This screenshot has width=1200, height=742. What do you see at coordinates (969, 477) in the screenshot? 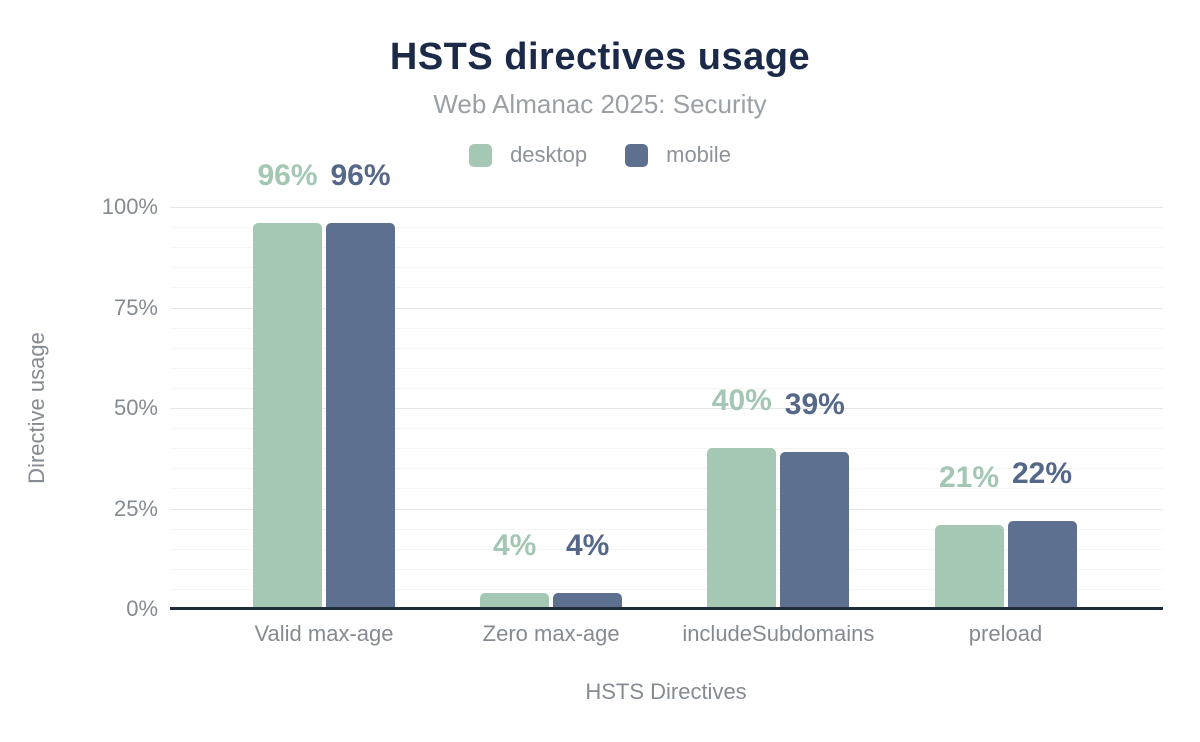
I see `bar-value-label-desktop-preload: 21%` at bounding box center [969, 477].